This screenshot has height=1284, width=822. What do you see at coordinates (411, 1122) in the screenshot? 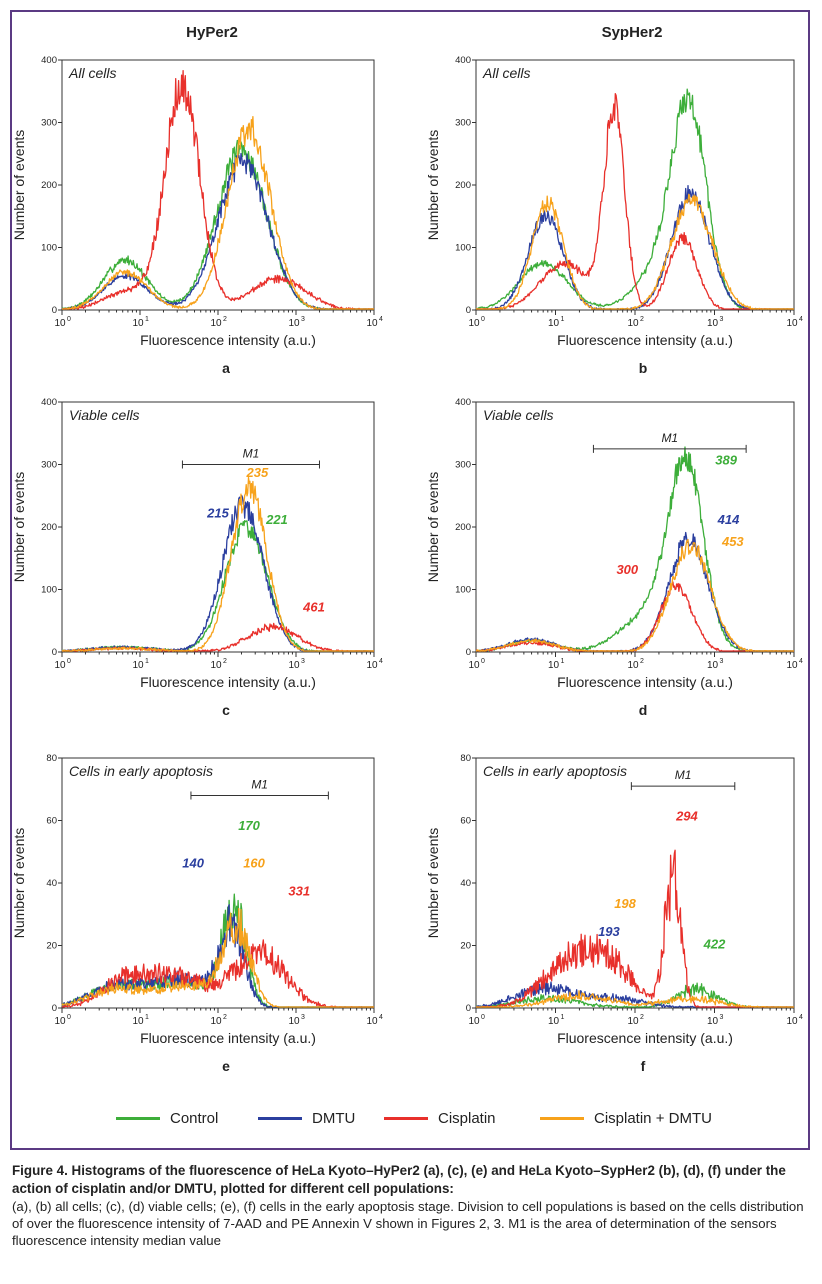
I see `legend: Control DMTU Cisplatin Cisplatin + DMTU` at bounding box center [411, 1122].